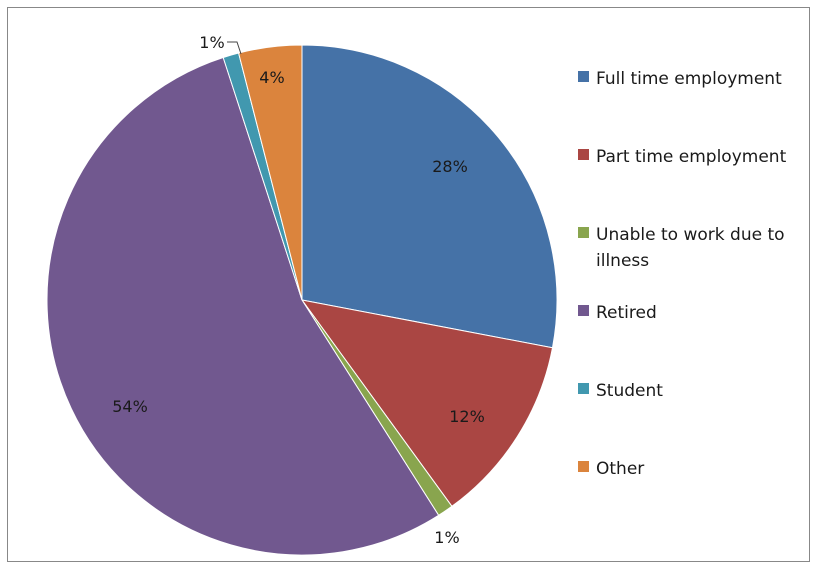 The image size is (819, 570). What do you see at coordinates (450, 166) in the screenshot?
I see `data-label-full-time-employment: 28%` at bounding box center [450, 166].